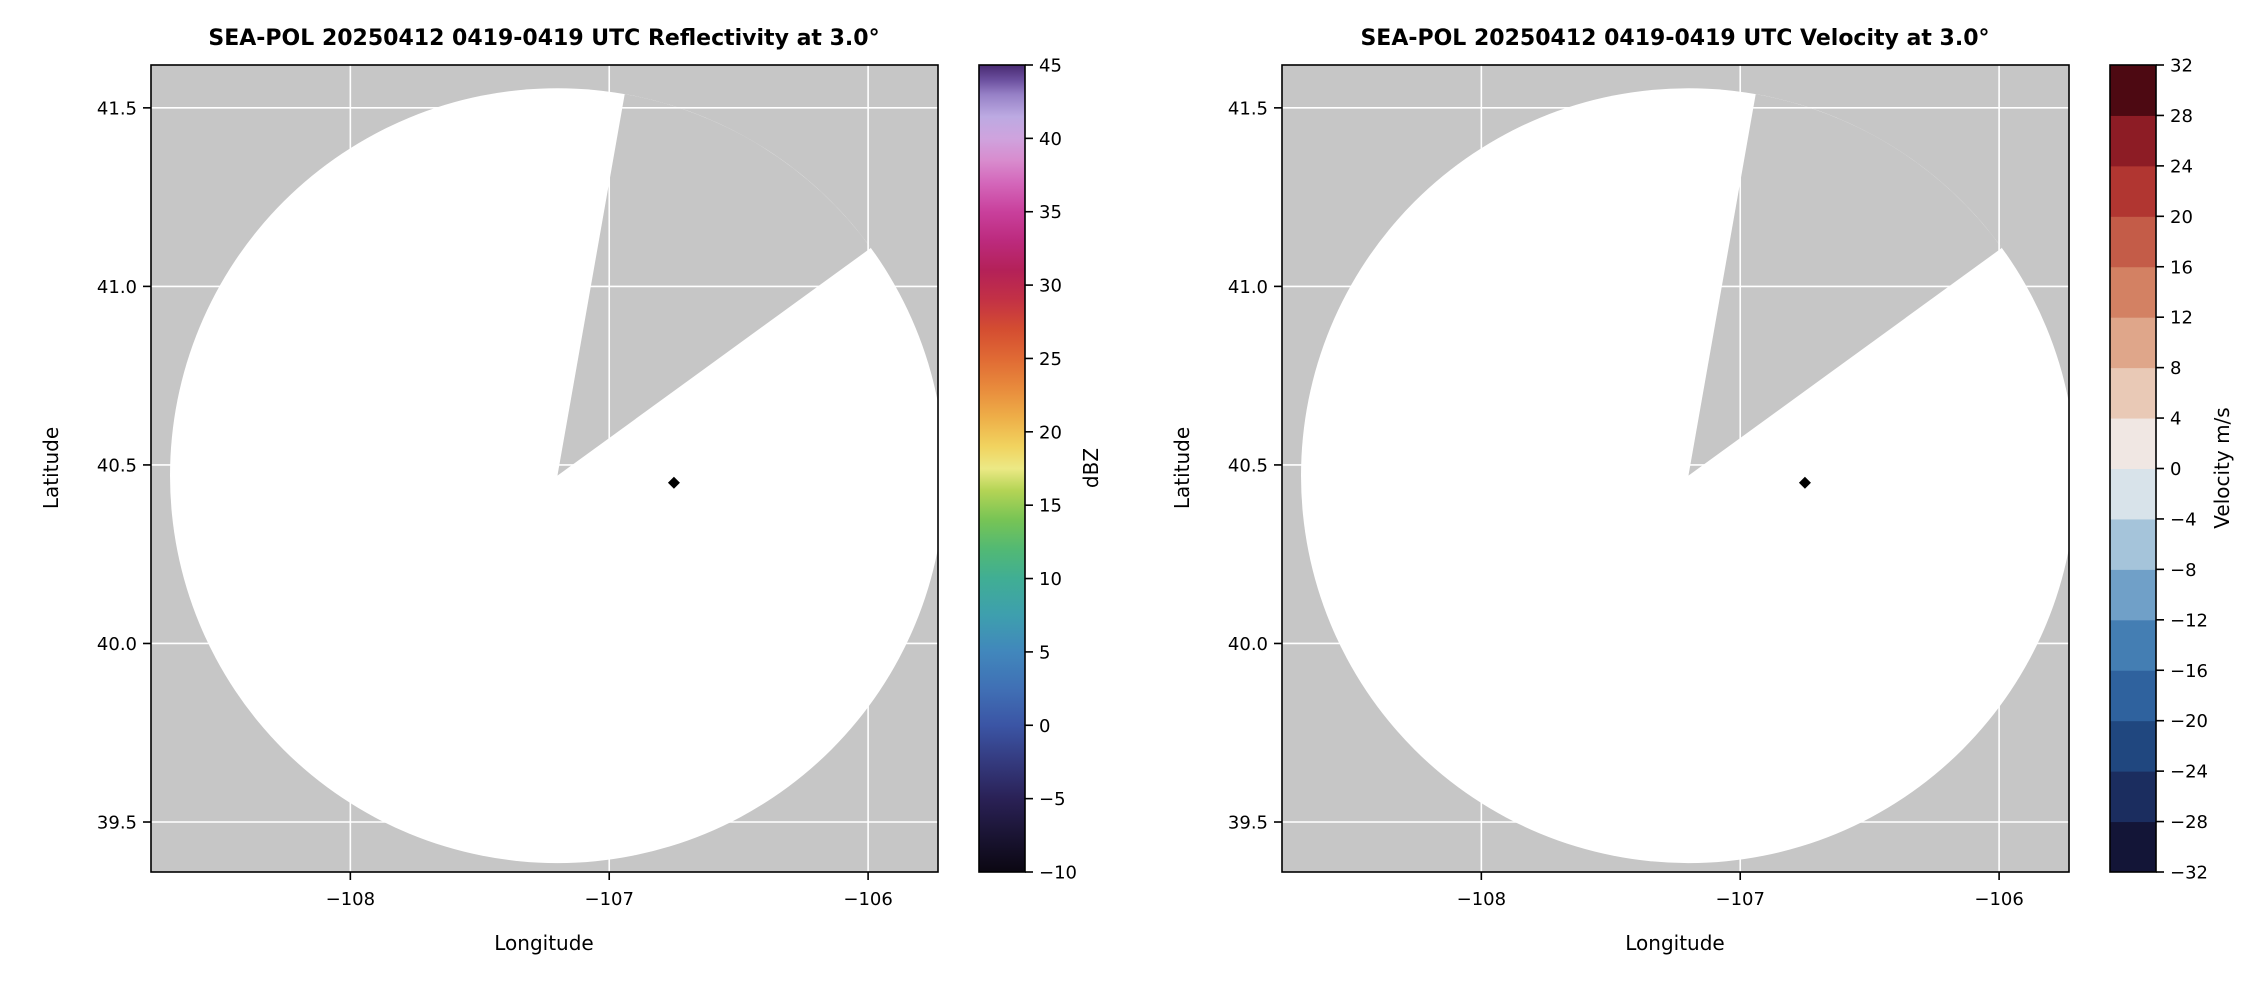 The image size is (2262, 990). I want to click on colorbar-tick-label: 15, so click(1050, 506).